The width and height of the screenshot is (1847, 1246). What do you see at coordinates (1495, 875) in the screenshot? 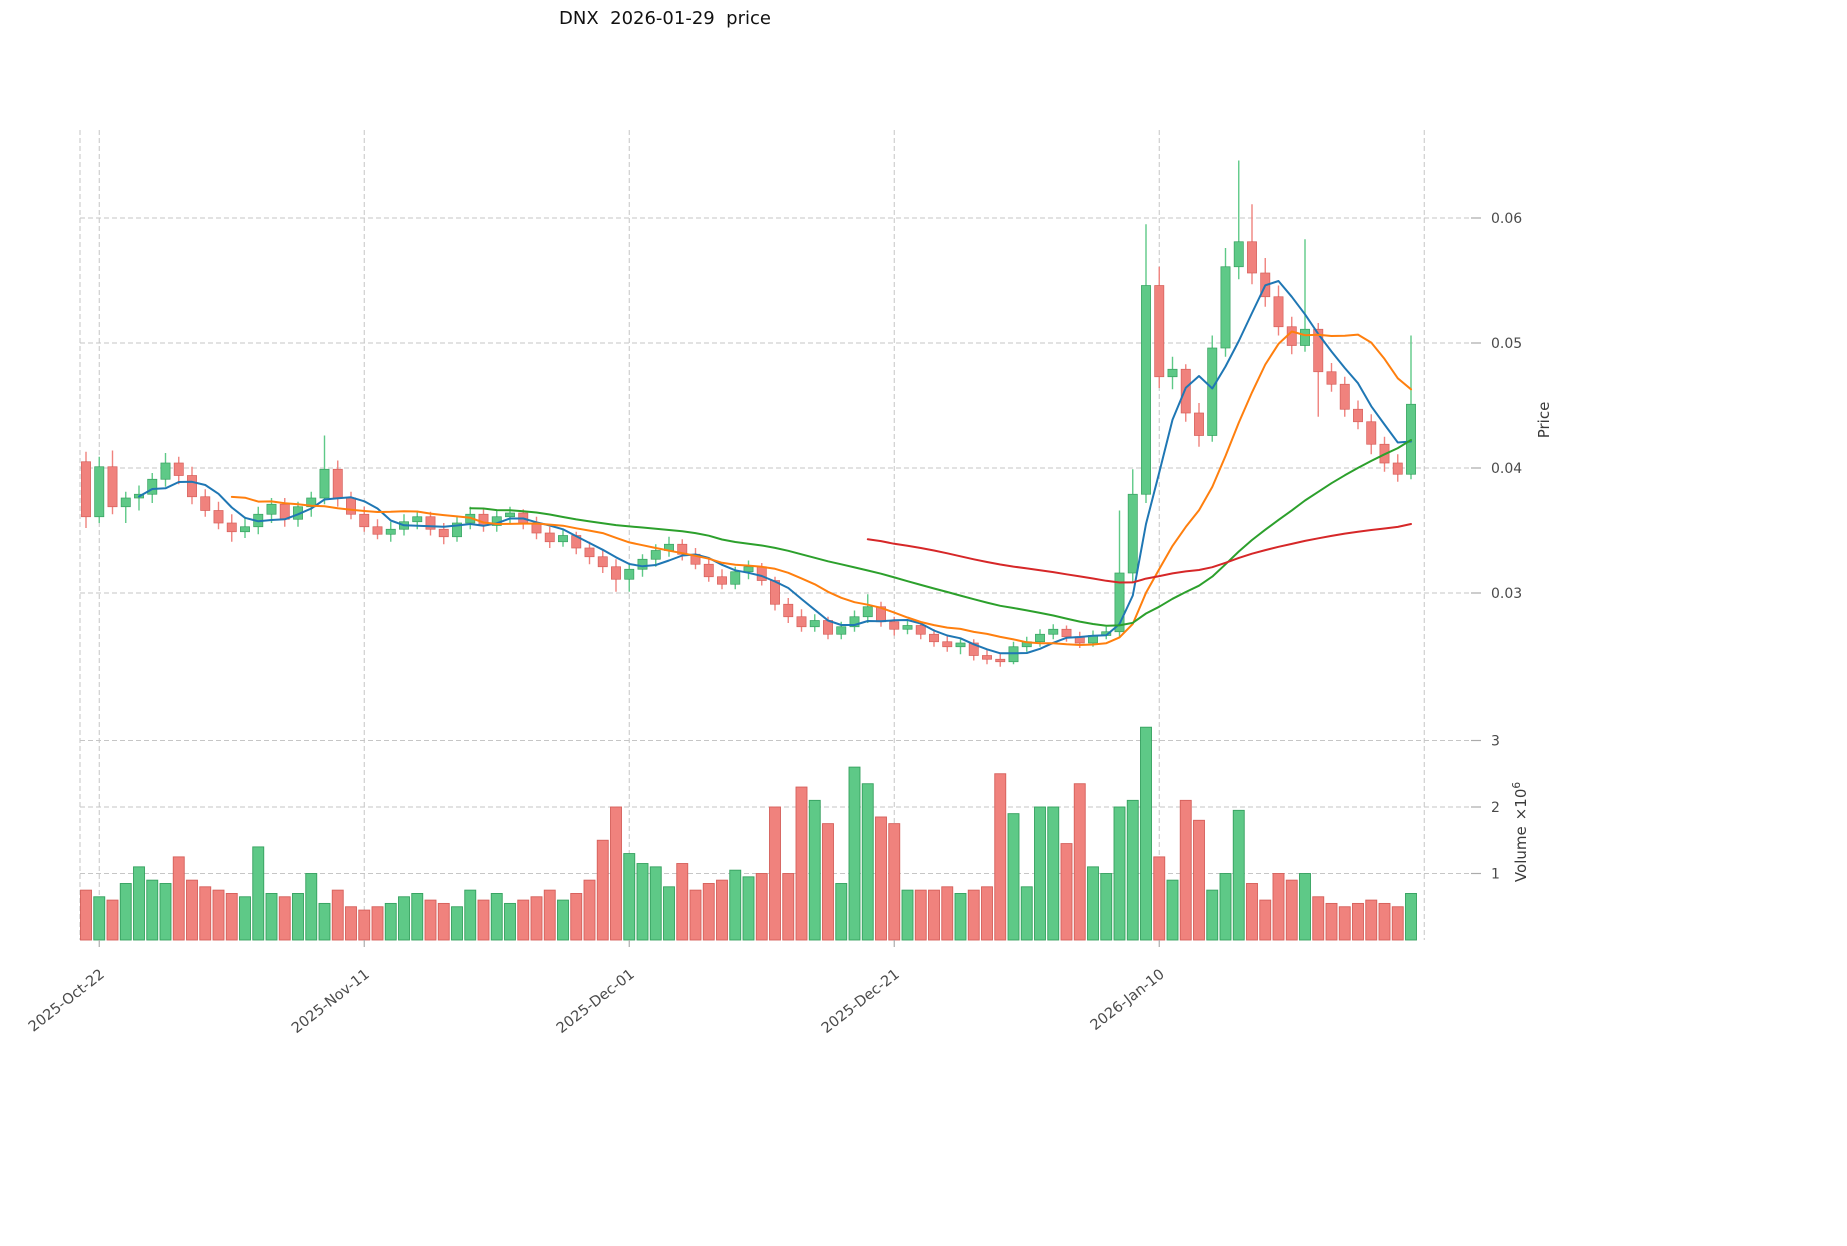
I see `volume-tick-label: 1` at bounding box center [1495, 875].